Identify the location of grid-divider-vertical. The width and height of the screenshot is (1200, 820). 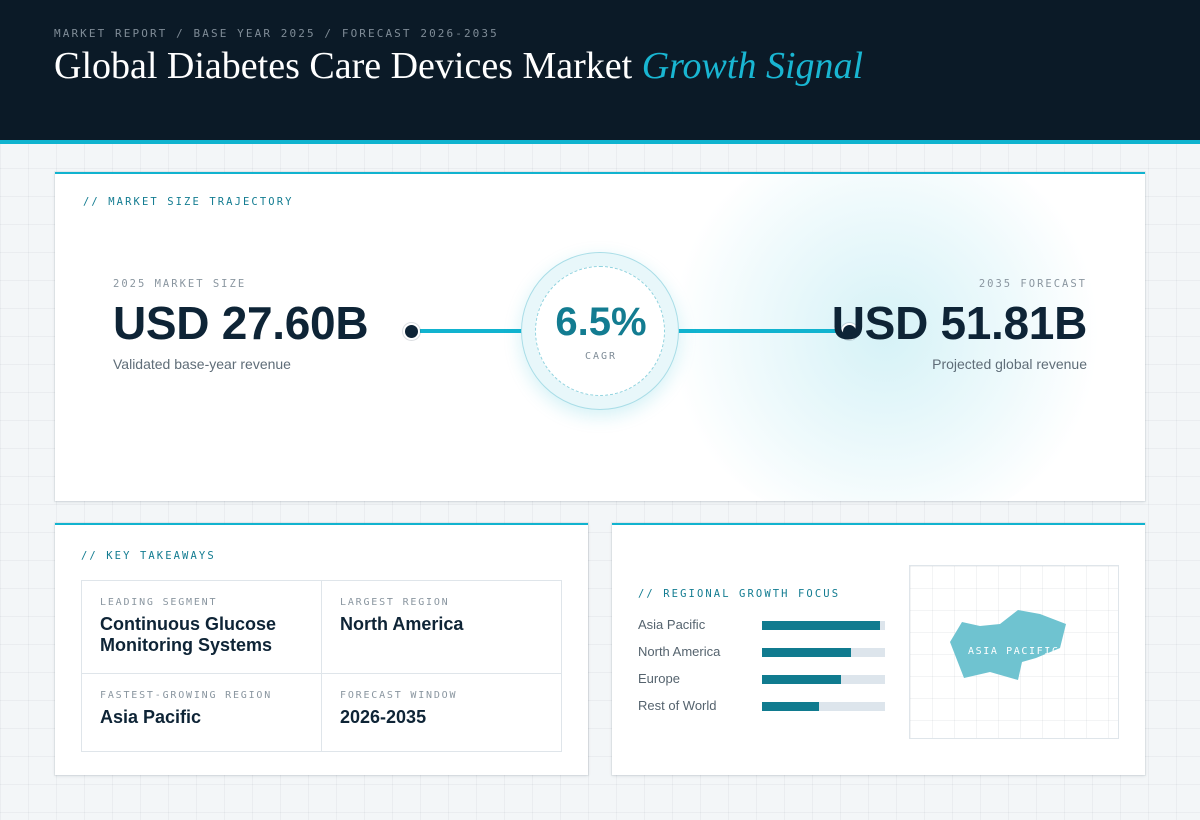
(321, 666).